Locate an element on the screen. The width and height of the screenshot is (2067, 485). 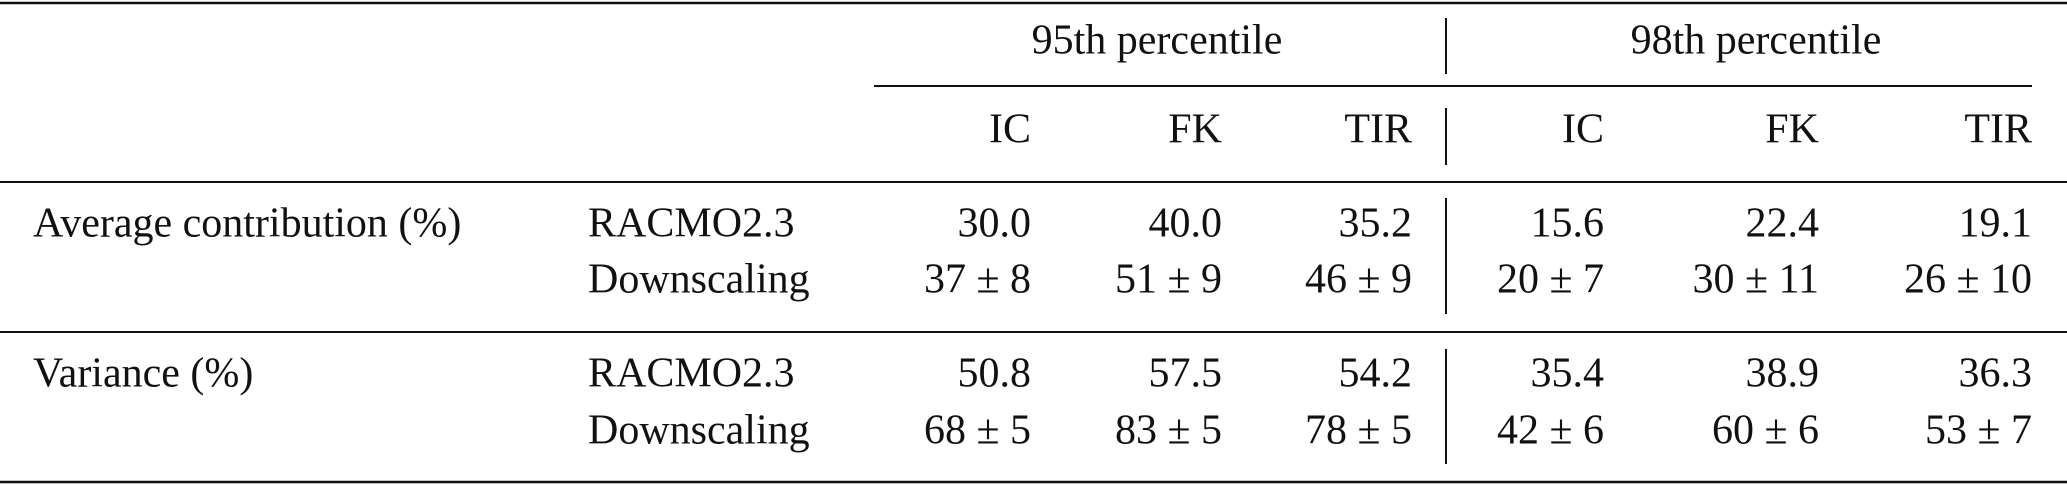
cell: 22.4 is located at coordinates (1783, 224).